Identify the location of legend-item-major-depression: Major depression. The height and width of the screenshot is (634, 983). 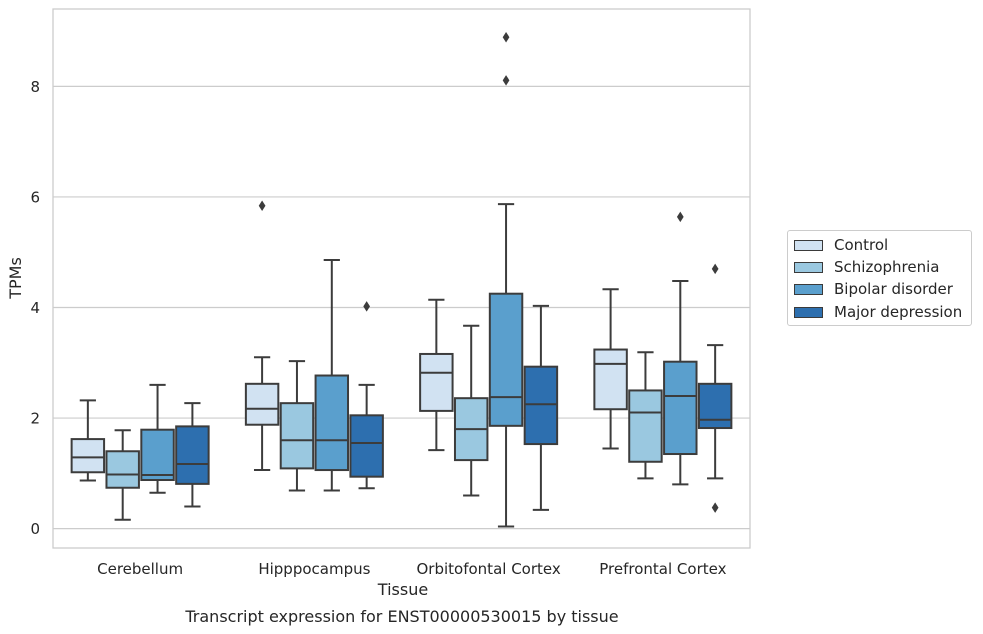
(878, 312).